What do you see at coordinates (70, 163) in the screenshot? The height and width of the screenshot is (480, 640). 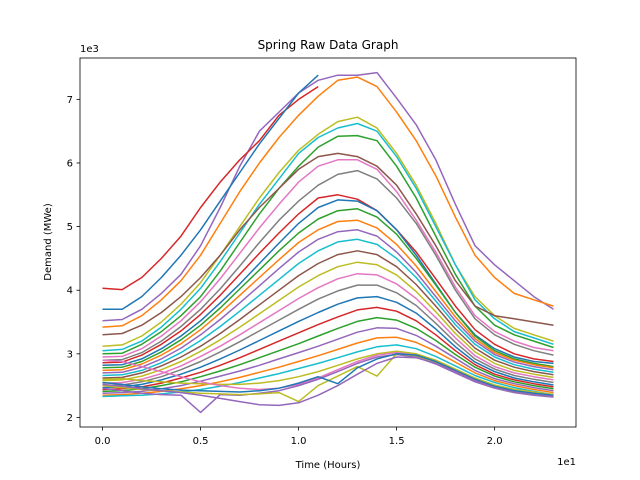 I see `y-tick-label: 6` at bounding box center [70, 163].